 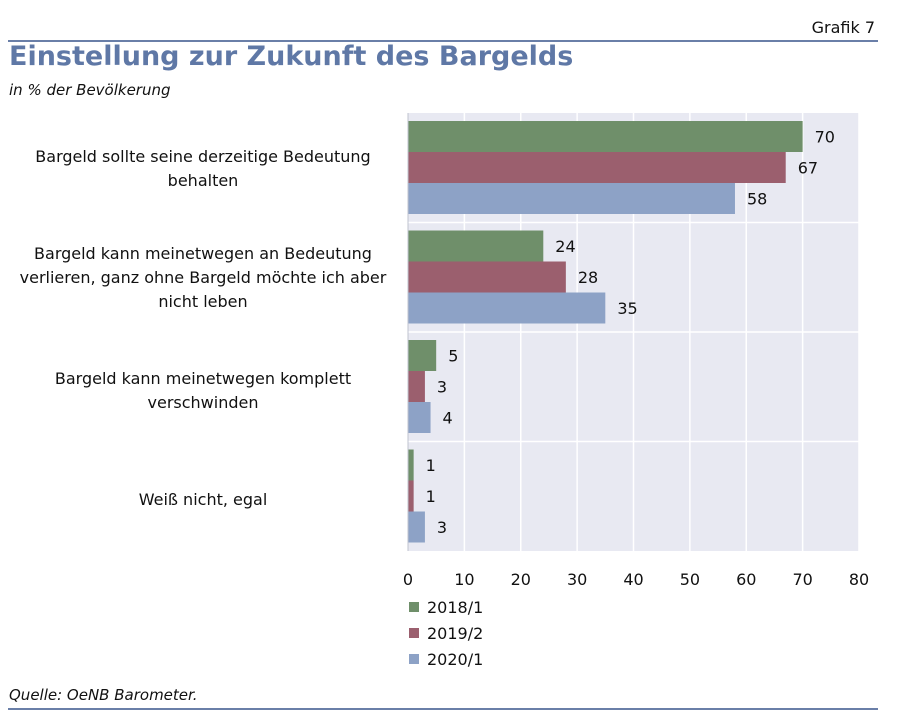 I want to click on data-label-2018-1-cat4: 1, so click(x=431, y=465).